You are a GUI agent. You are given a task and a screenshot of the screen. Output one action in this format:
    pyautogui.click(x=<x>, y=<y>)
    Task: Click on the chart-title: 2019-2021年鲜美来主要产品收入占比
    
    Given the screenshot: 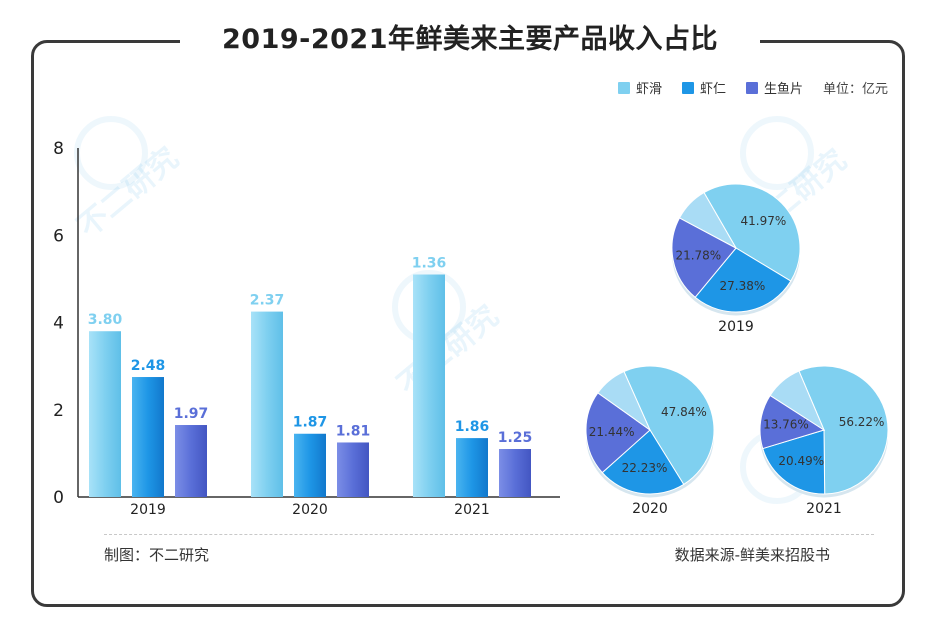 What is the action you would take?
    pyautogui.click(x=470, y=39)
    